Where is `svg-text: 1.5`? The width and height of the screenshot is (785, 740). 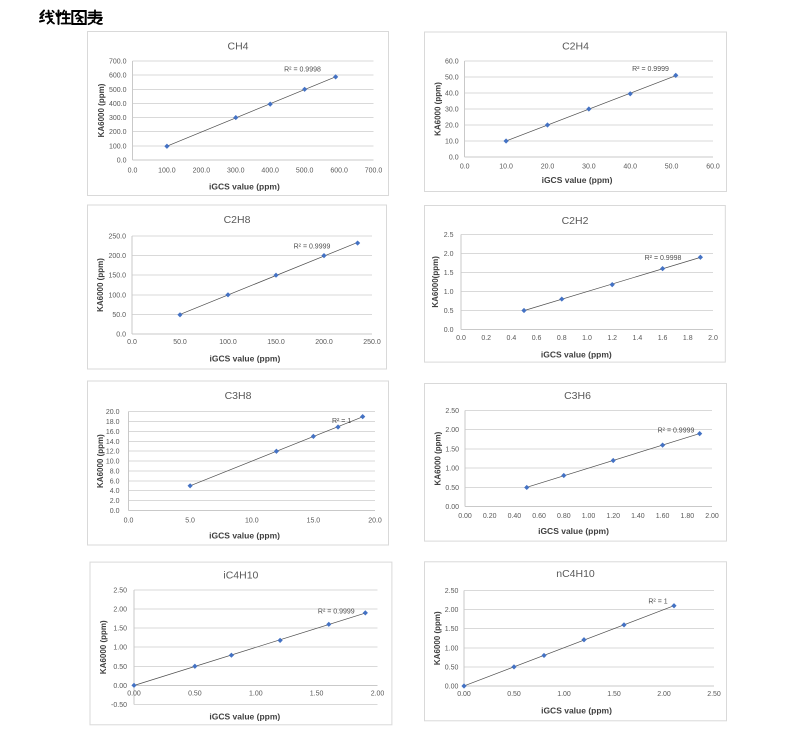 svg-text: 1.5 is located at coordinates (449, 273).